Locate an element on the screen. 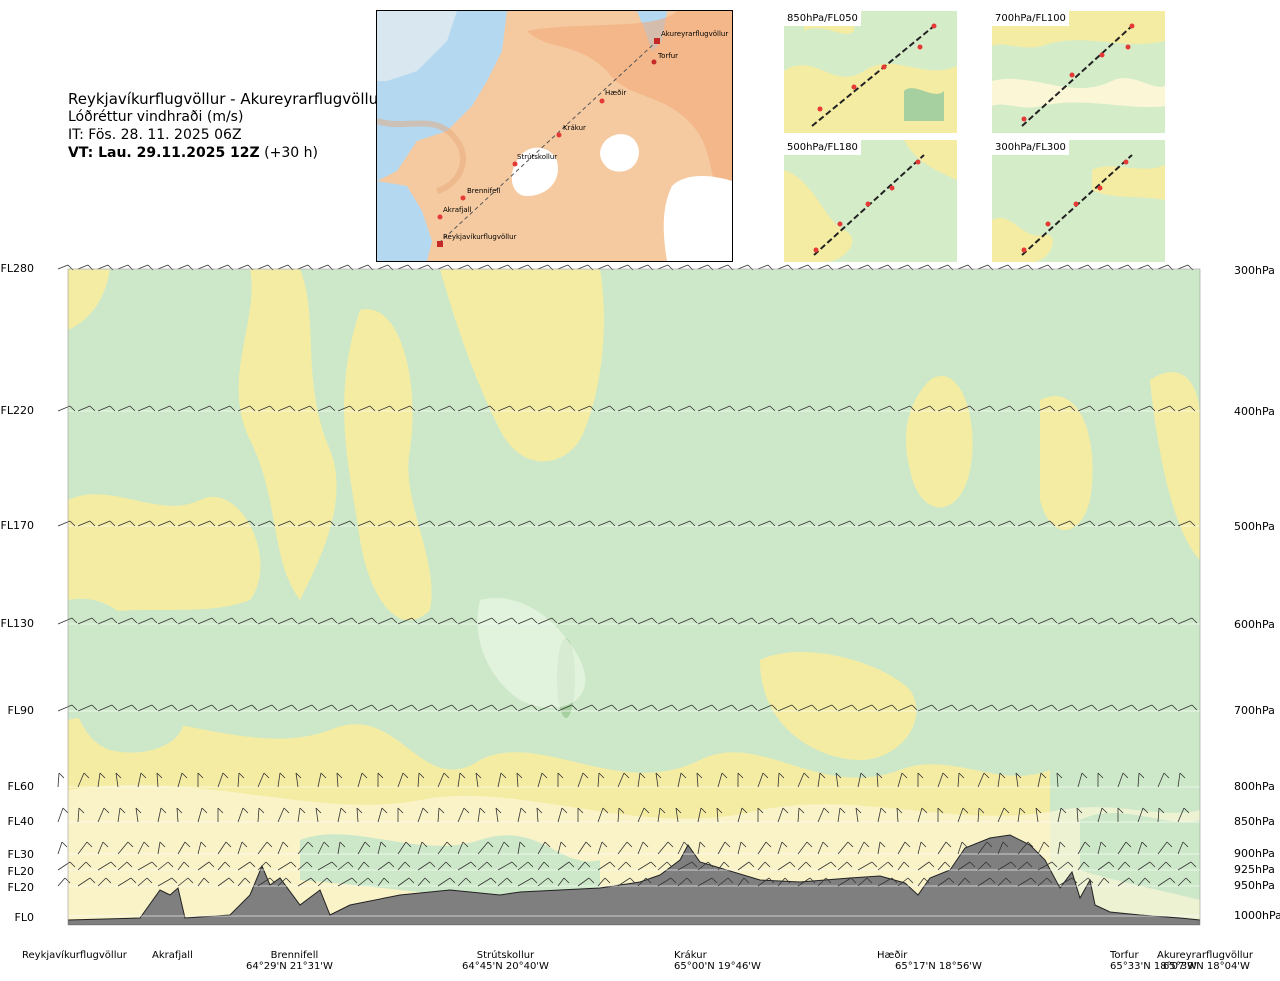 The width and height of the screenshot is (1280, 981). pressure-tick-label: 500hPa is located at coordinates (1254, 526).